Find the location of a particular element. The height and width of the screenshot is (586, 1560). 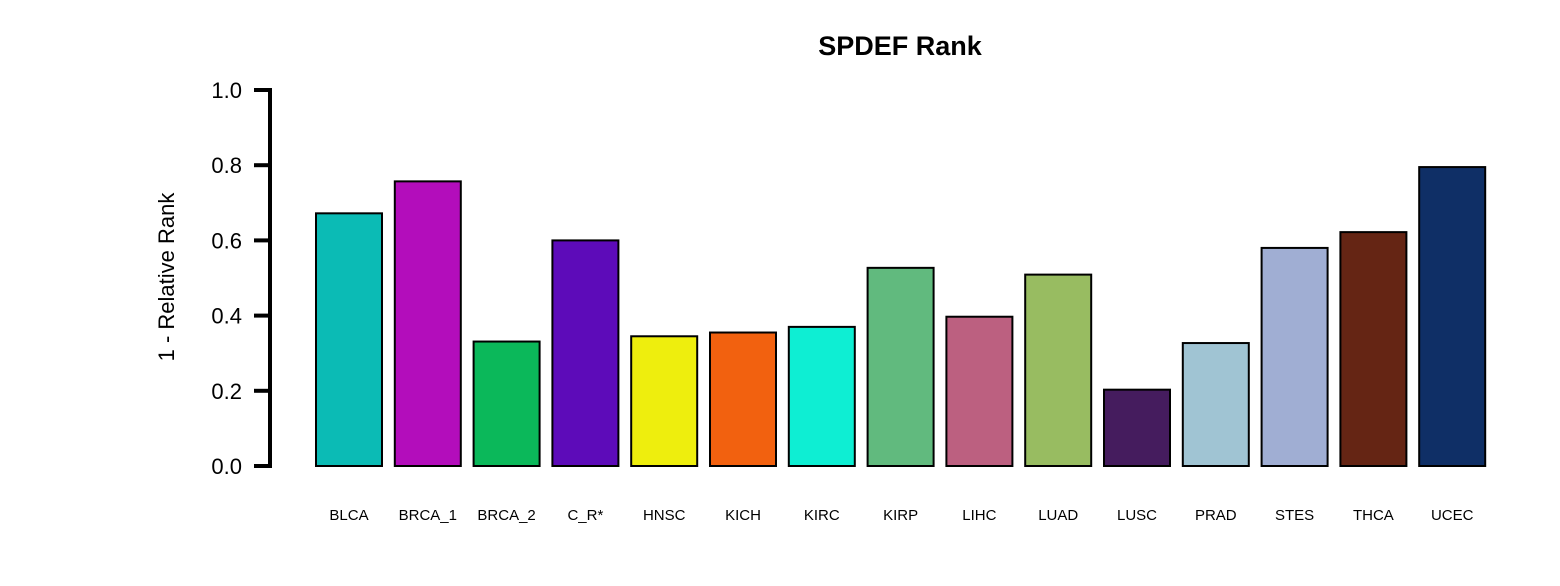

y-tick-label: 0.0 is located at coordinates (226, 466).